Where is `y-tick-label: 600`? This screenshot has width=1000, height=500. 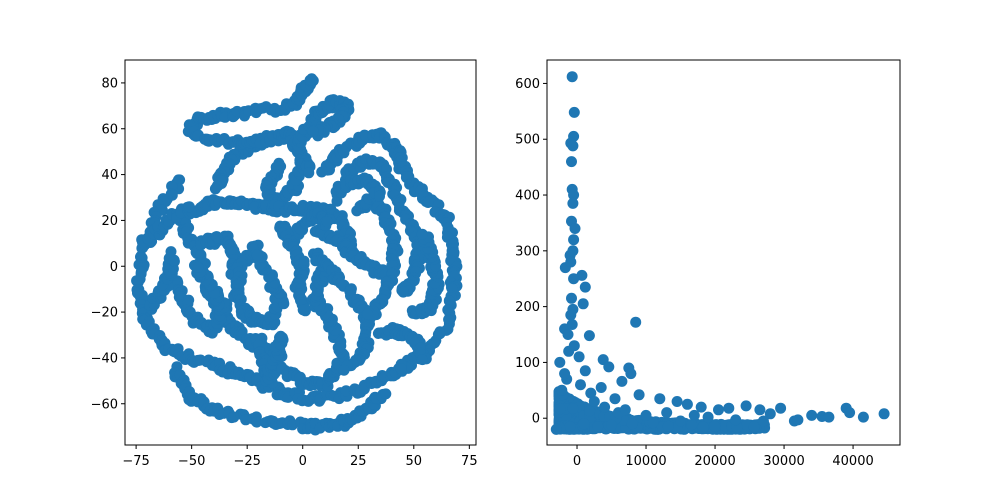 y-tick-label: 600 is located at coordinates (527, 84).